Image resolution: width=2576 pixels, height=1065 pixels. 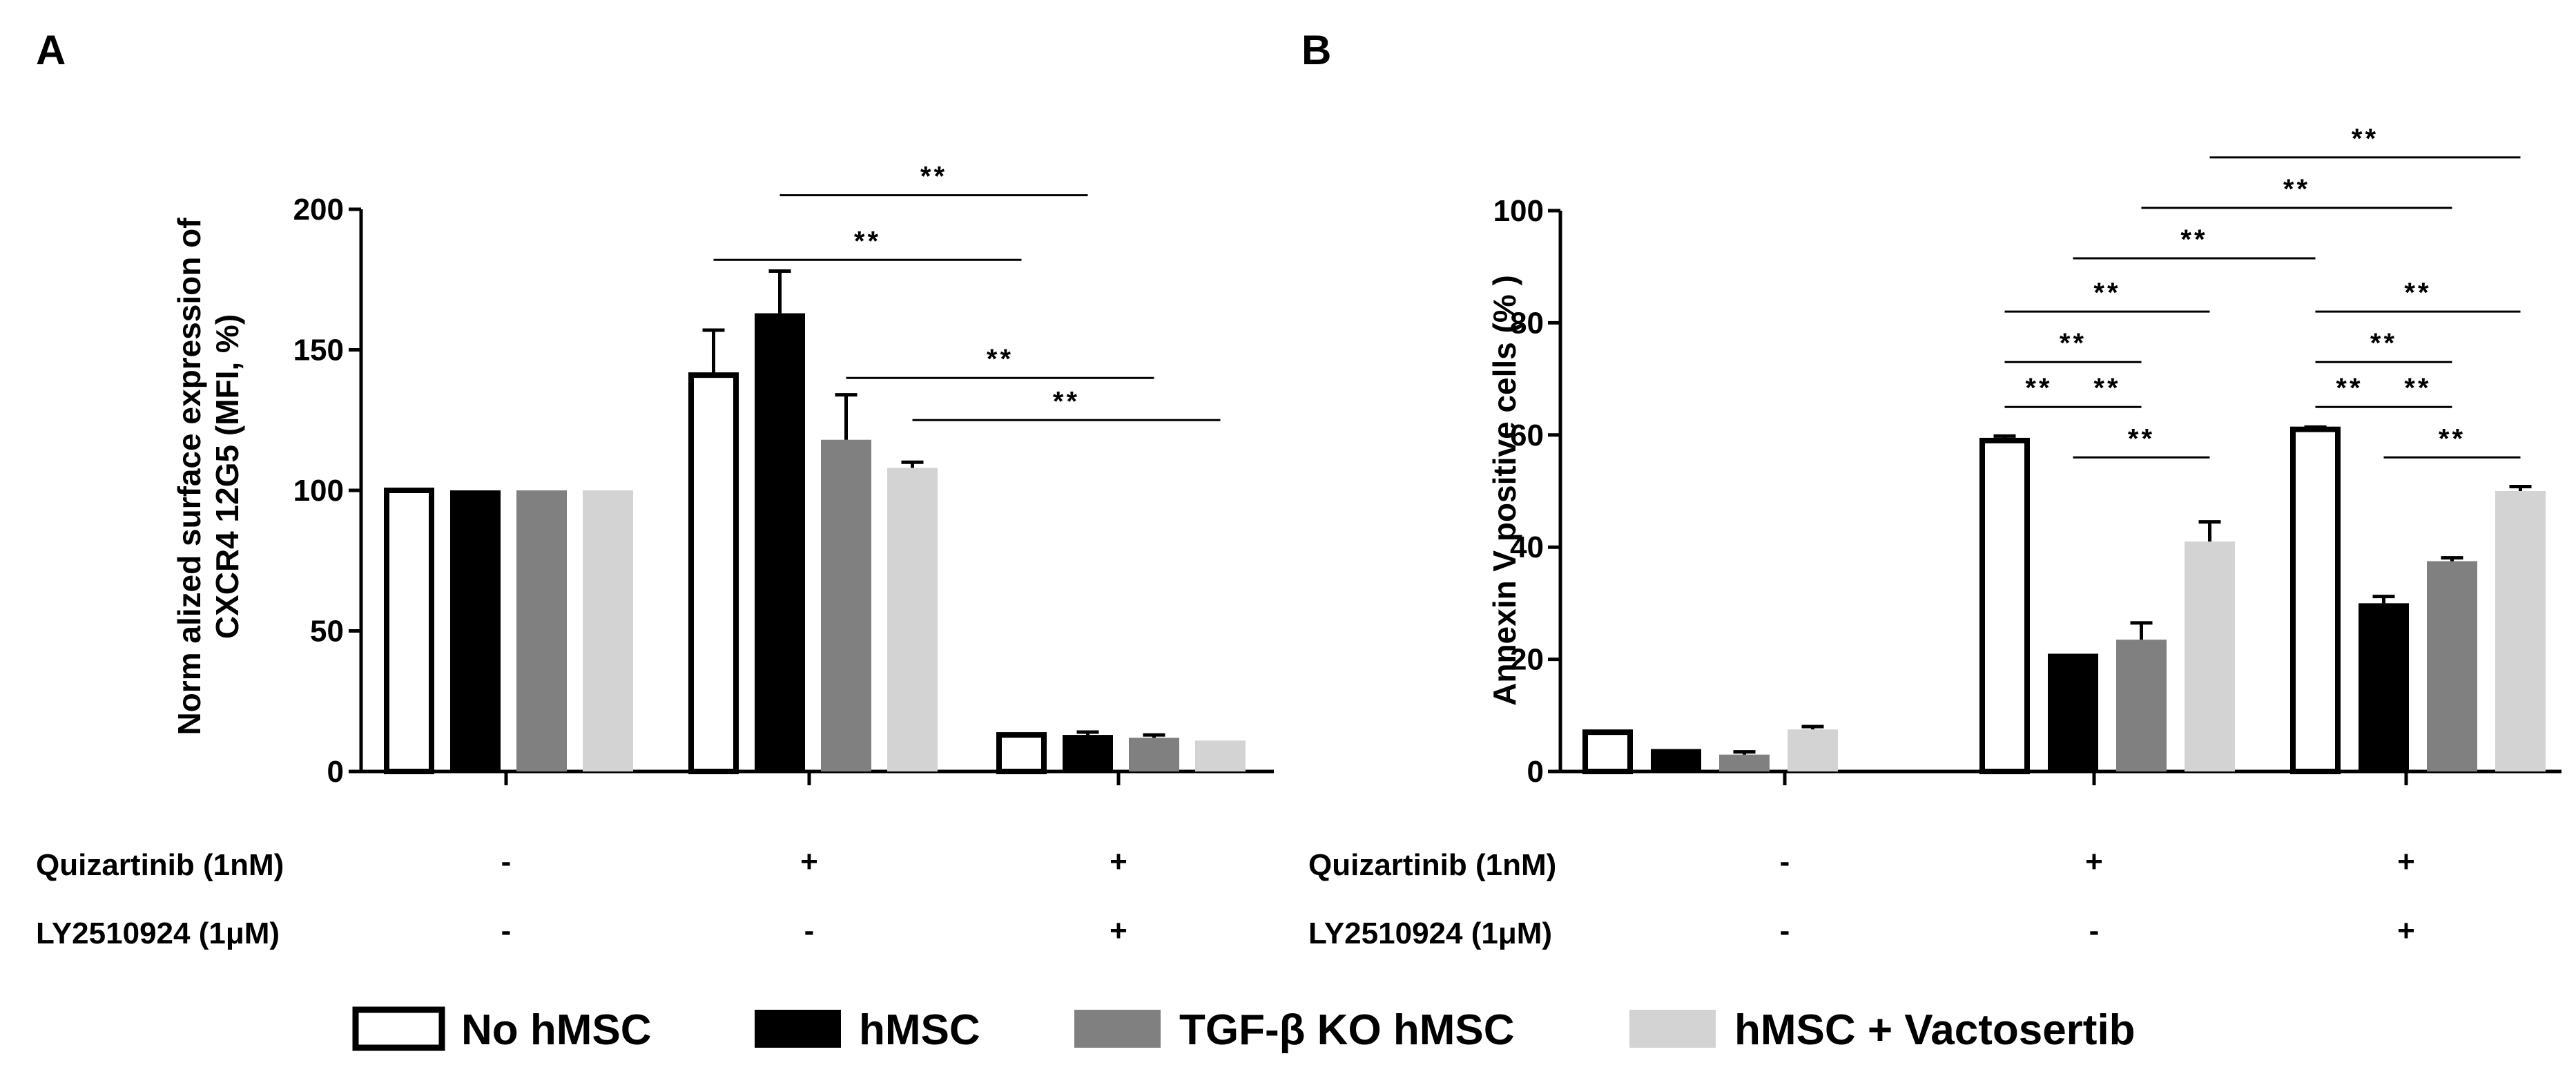 What do you see at coordinates (1430, 933) in the screenshot?
I see `panel-b-ly2510924-label: LY2510924 (1μM)` at bounding box center [1430, 933].